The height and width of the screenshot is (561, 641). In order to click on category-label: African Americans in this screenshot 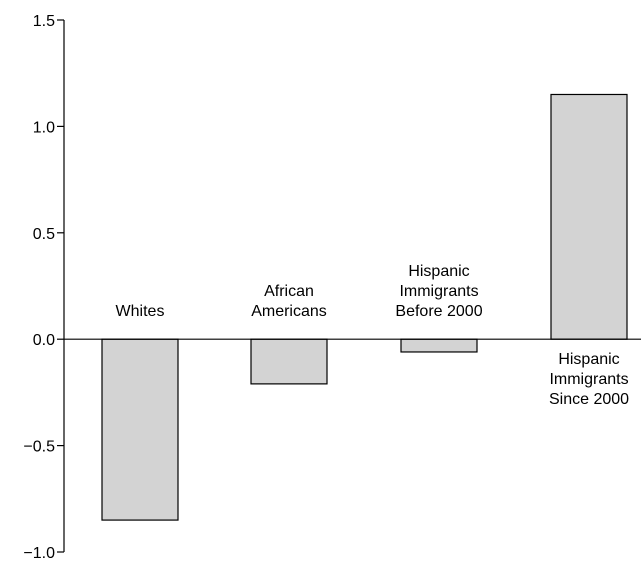, I will do `click(289, 301)`.